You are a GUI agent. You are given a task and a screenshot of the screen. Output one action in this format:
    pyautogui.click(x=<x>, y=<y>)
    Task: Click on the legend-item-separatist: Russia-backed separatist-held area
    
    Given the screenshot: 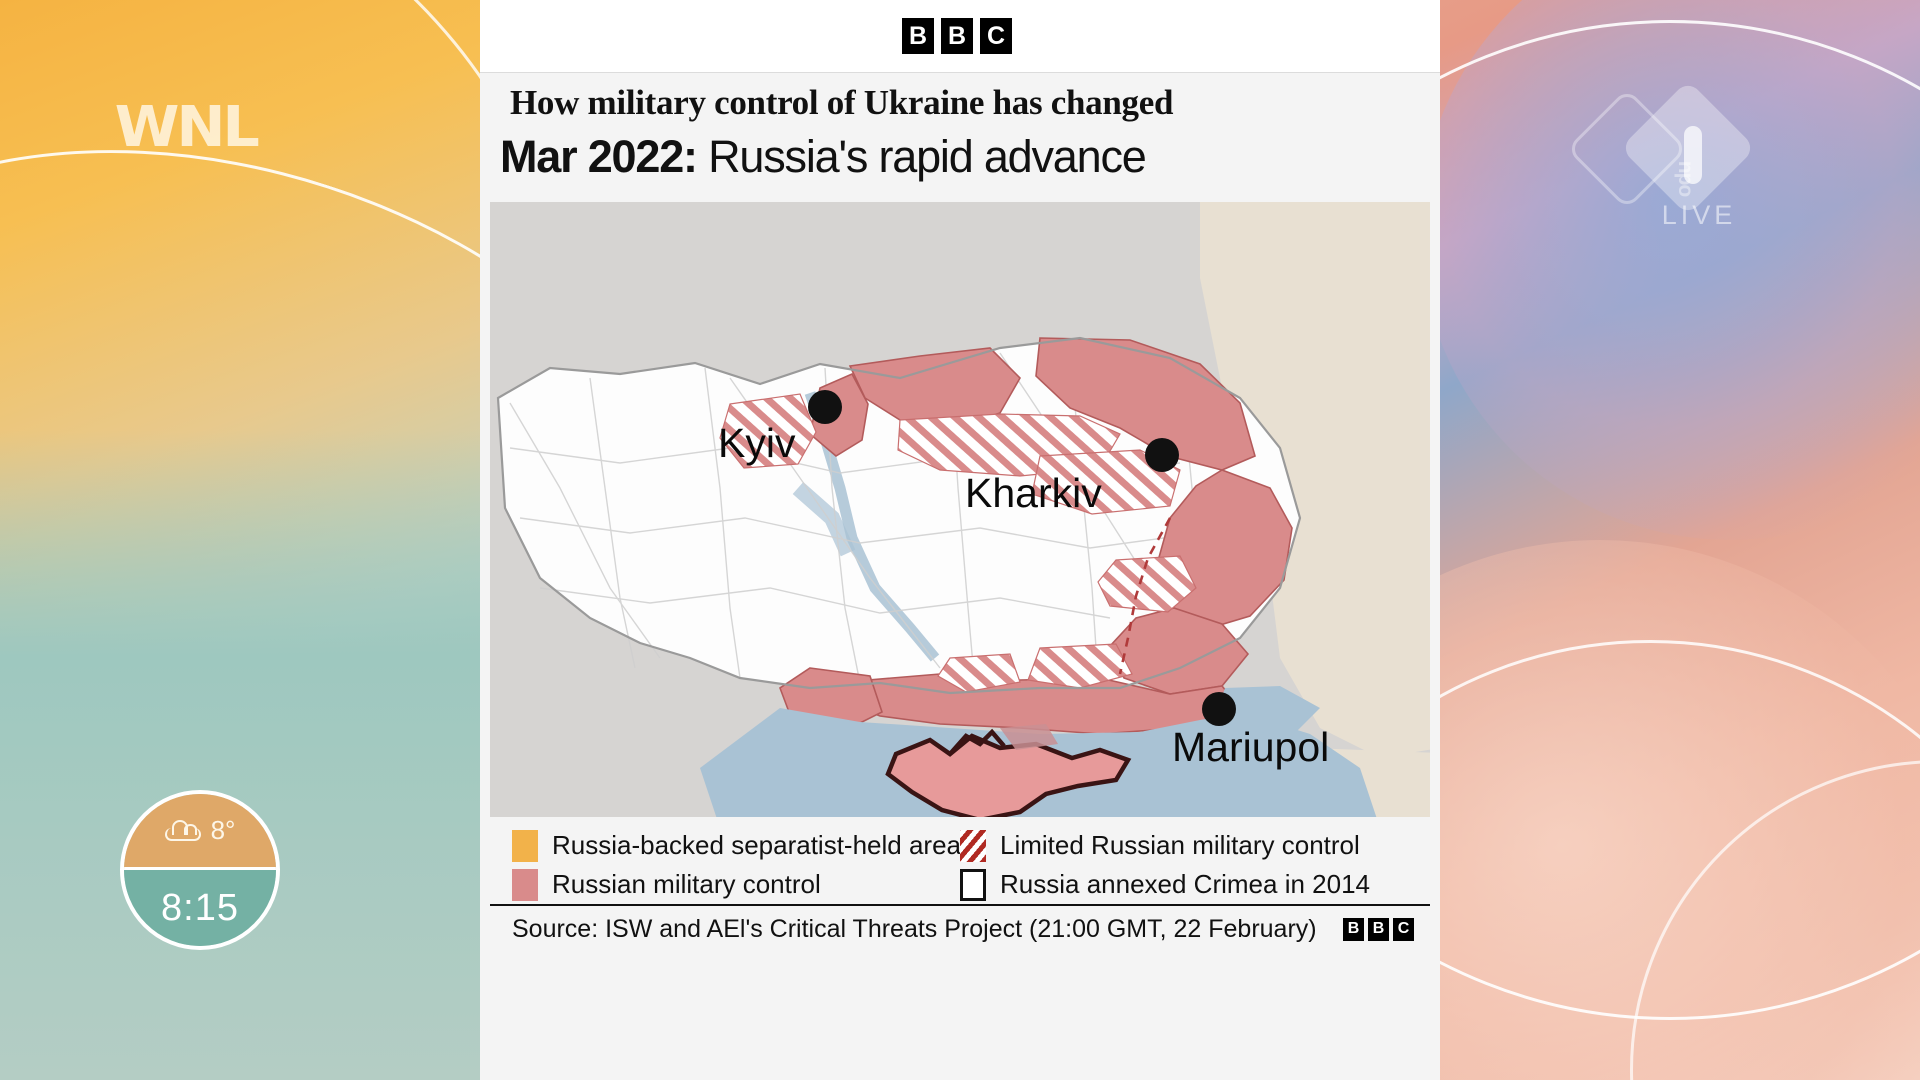 What is the action you would take?
    pyautogui.click(x=736, y=845)
    